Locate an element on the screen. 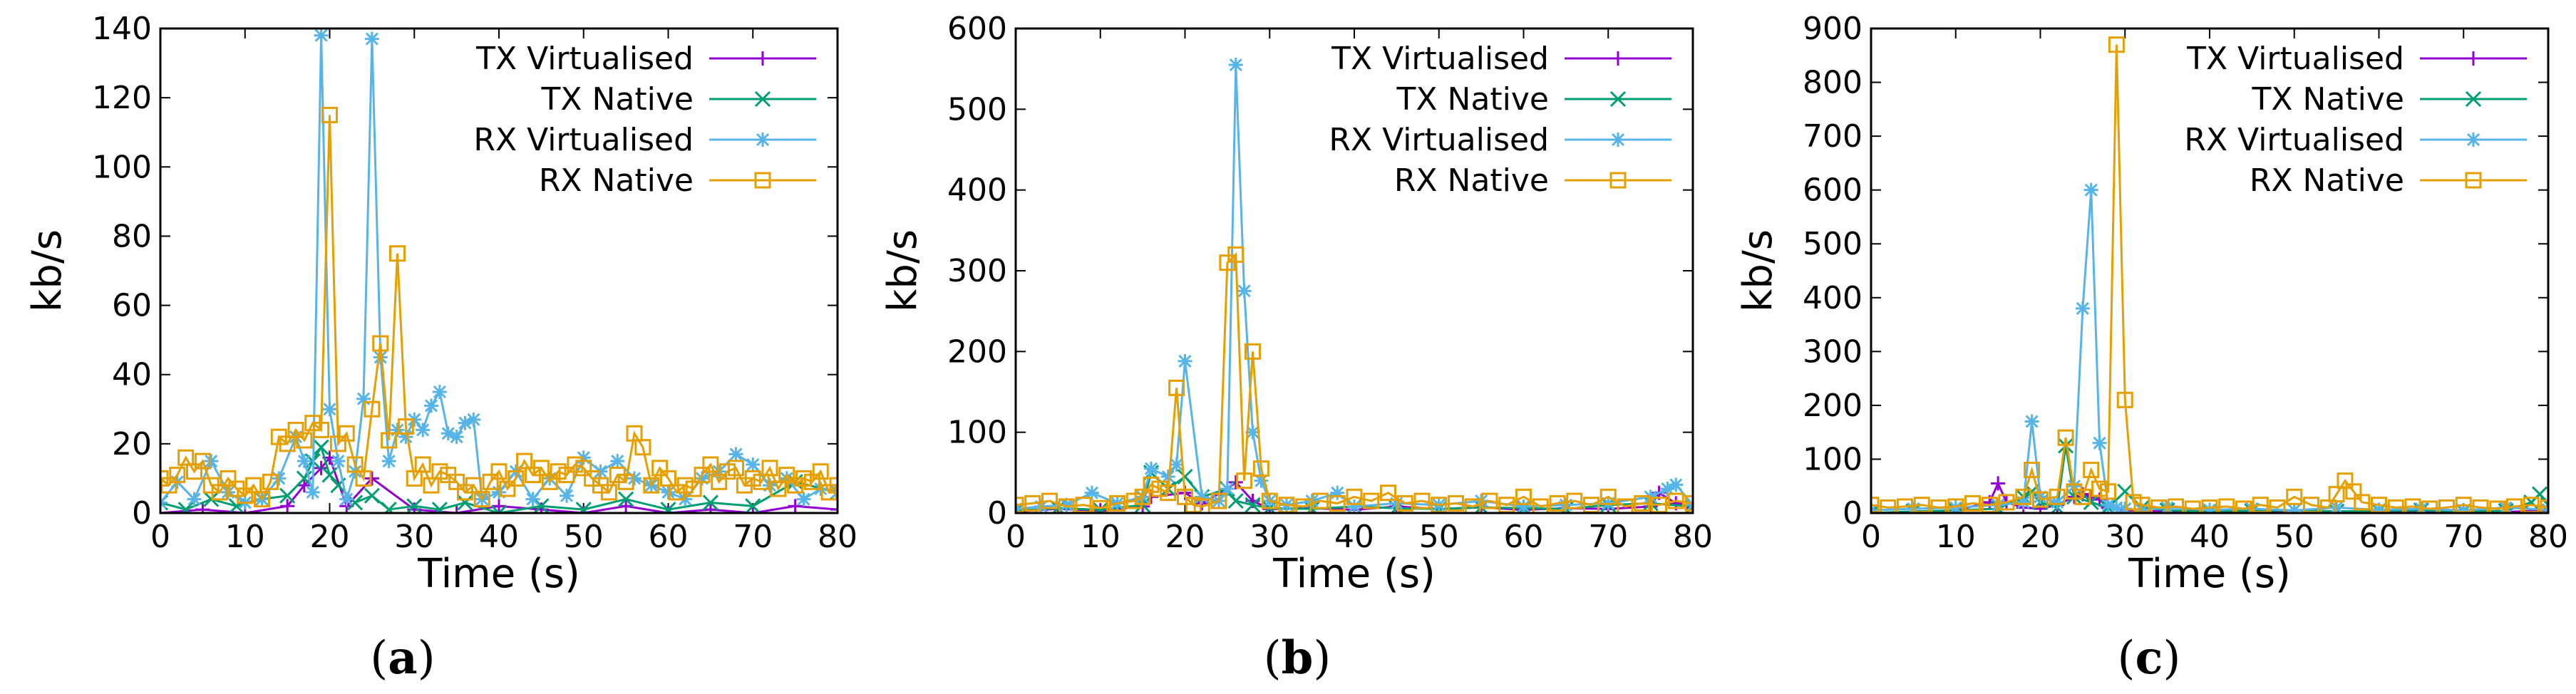 This screenshot has width=2576, height=694. y-tick-label: 400 is located at coordinates (977, 190).